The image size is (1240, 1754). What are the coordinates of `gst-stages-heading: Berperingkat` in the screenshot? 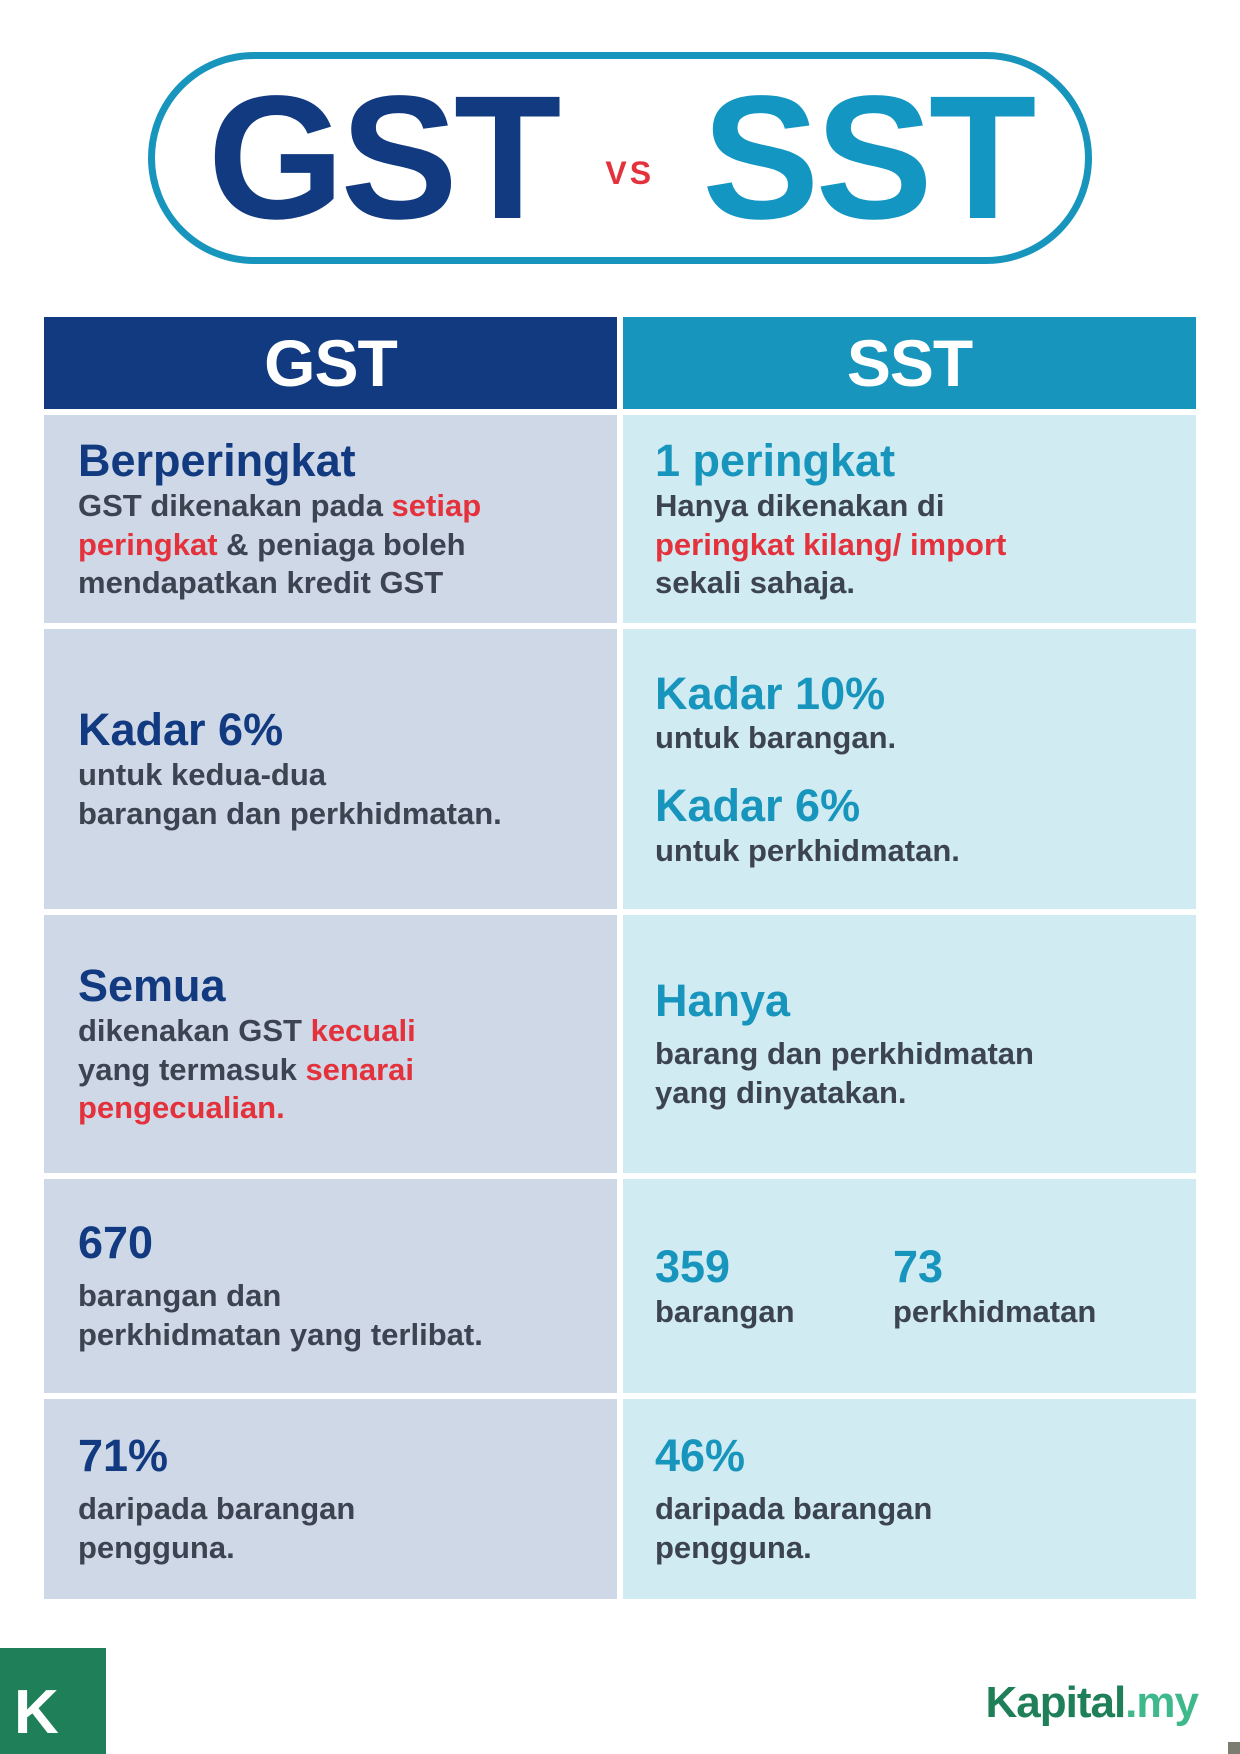 It's located at (217, 460).